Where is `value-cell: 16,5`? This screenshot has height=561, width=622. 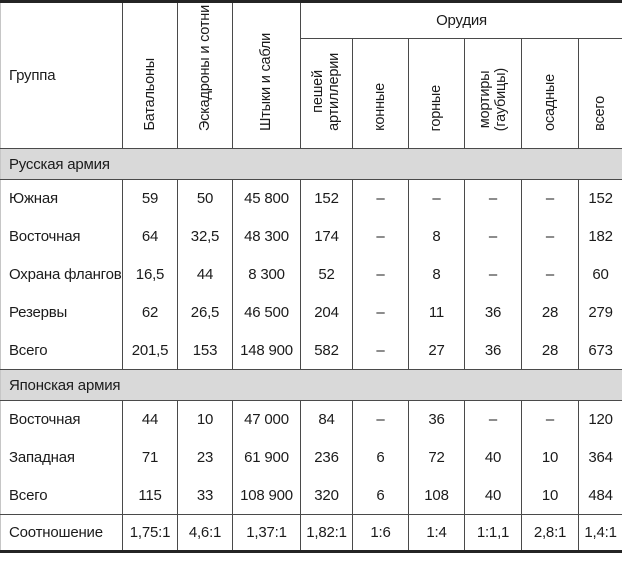 value-cell: 16,5 is located at coordinates (150, 274).